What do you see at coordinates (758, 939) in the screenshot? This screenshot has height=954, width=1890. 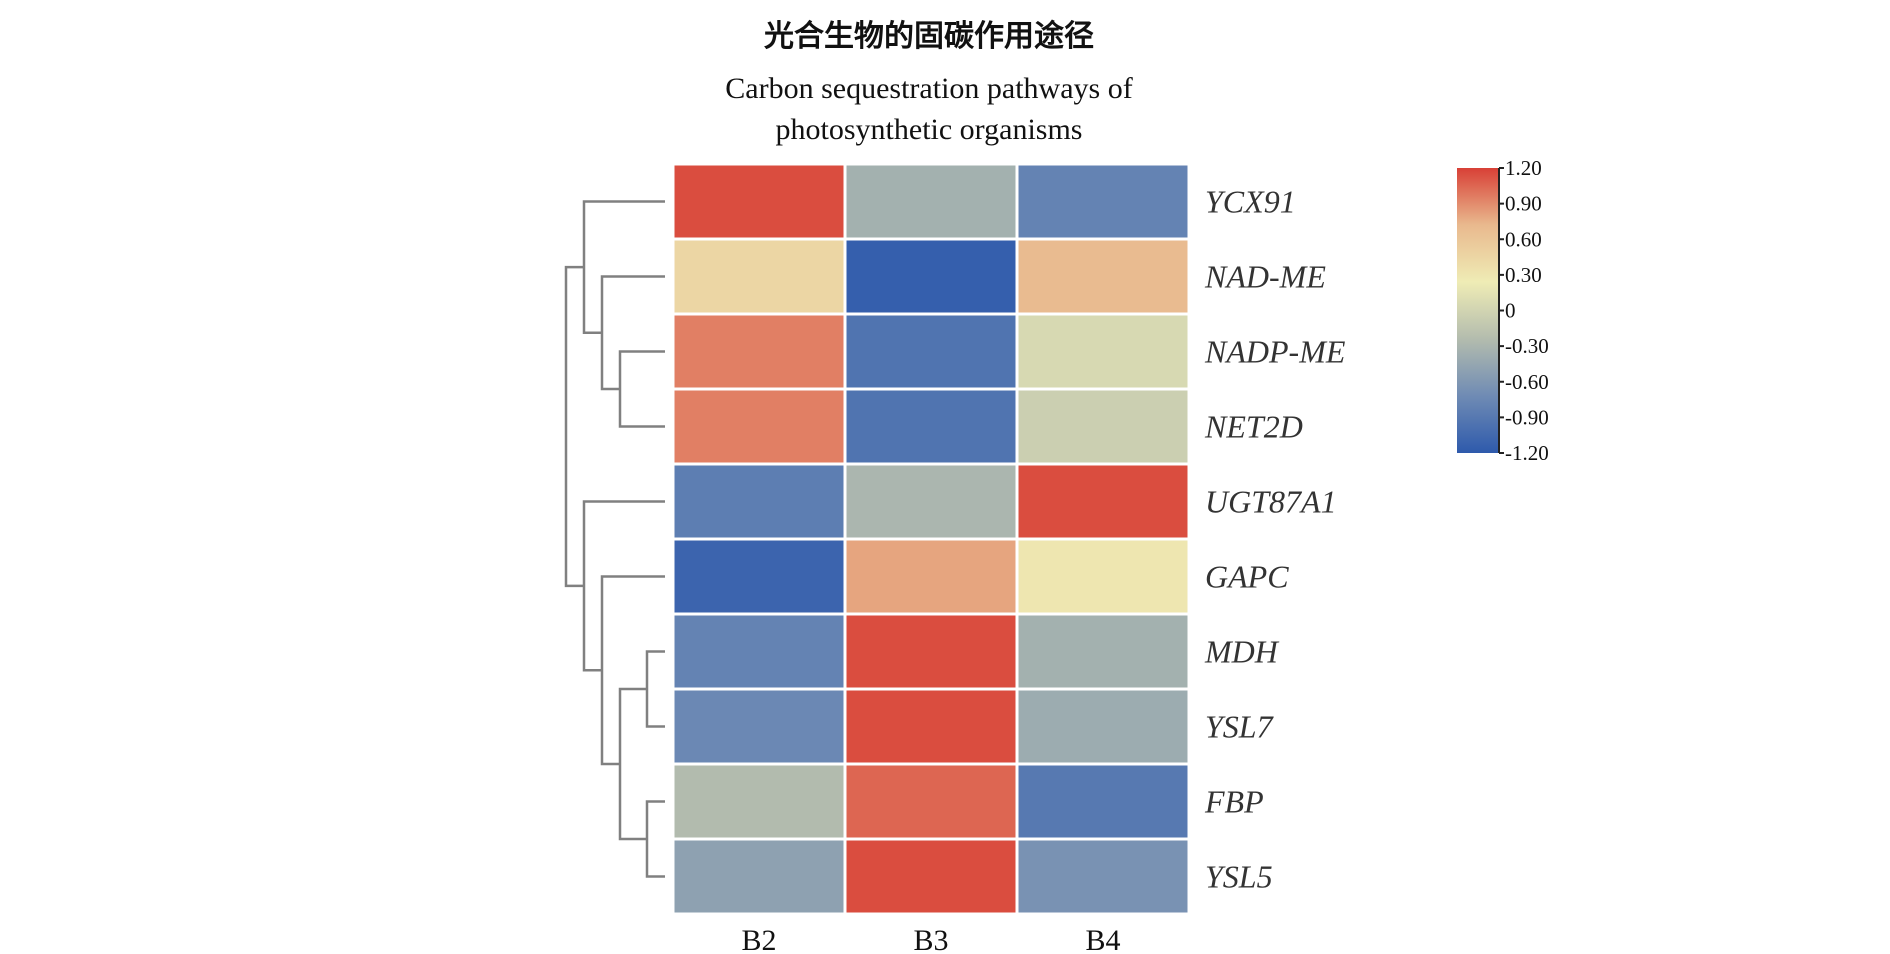 I see `column-label: B2` at bounding box center [758, 939].